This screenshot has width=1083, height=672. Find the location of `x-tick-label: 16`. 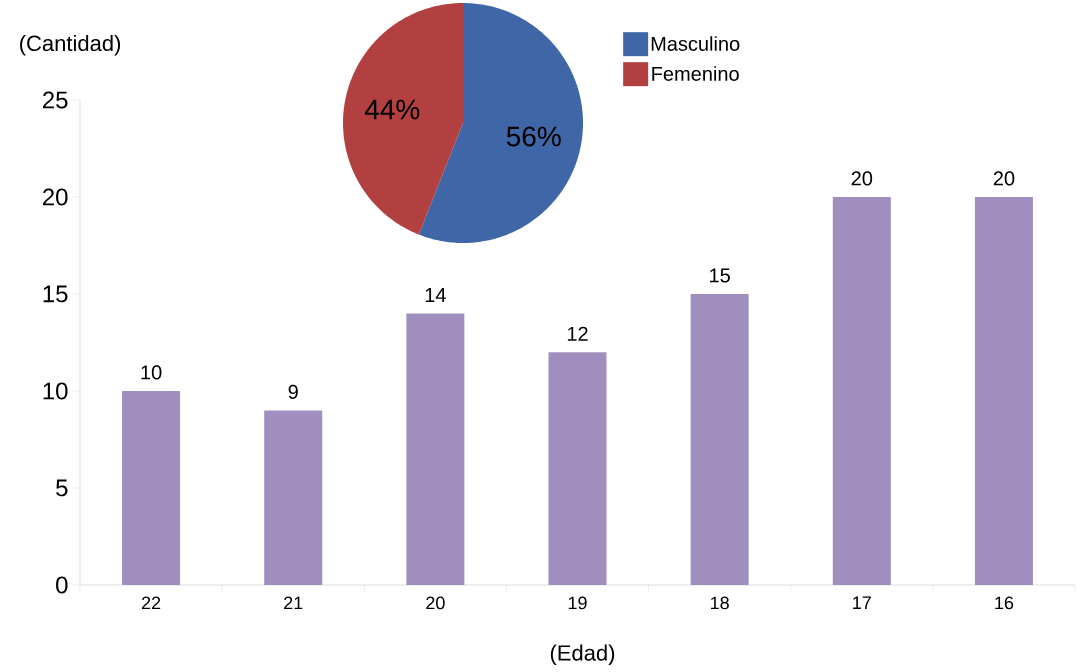

x-tick-label: 16 is located at coordinates (1004, 603).